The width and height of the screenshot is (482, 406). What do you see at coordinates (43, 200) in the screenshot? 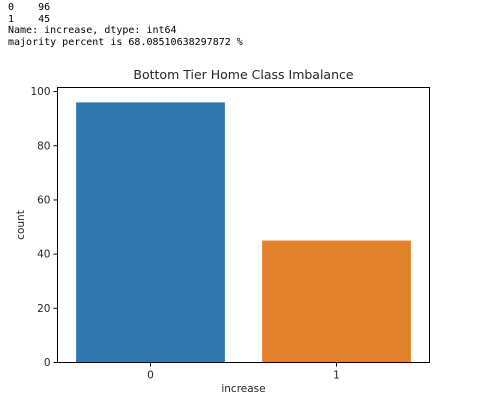
I see `y-tick-label: 60` at bounding box center [43, 200].